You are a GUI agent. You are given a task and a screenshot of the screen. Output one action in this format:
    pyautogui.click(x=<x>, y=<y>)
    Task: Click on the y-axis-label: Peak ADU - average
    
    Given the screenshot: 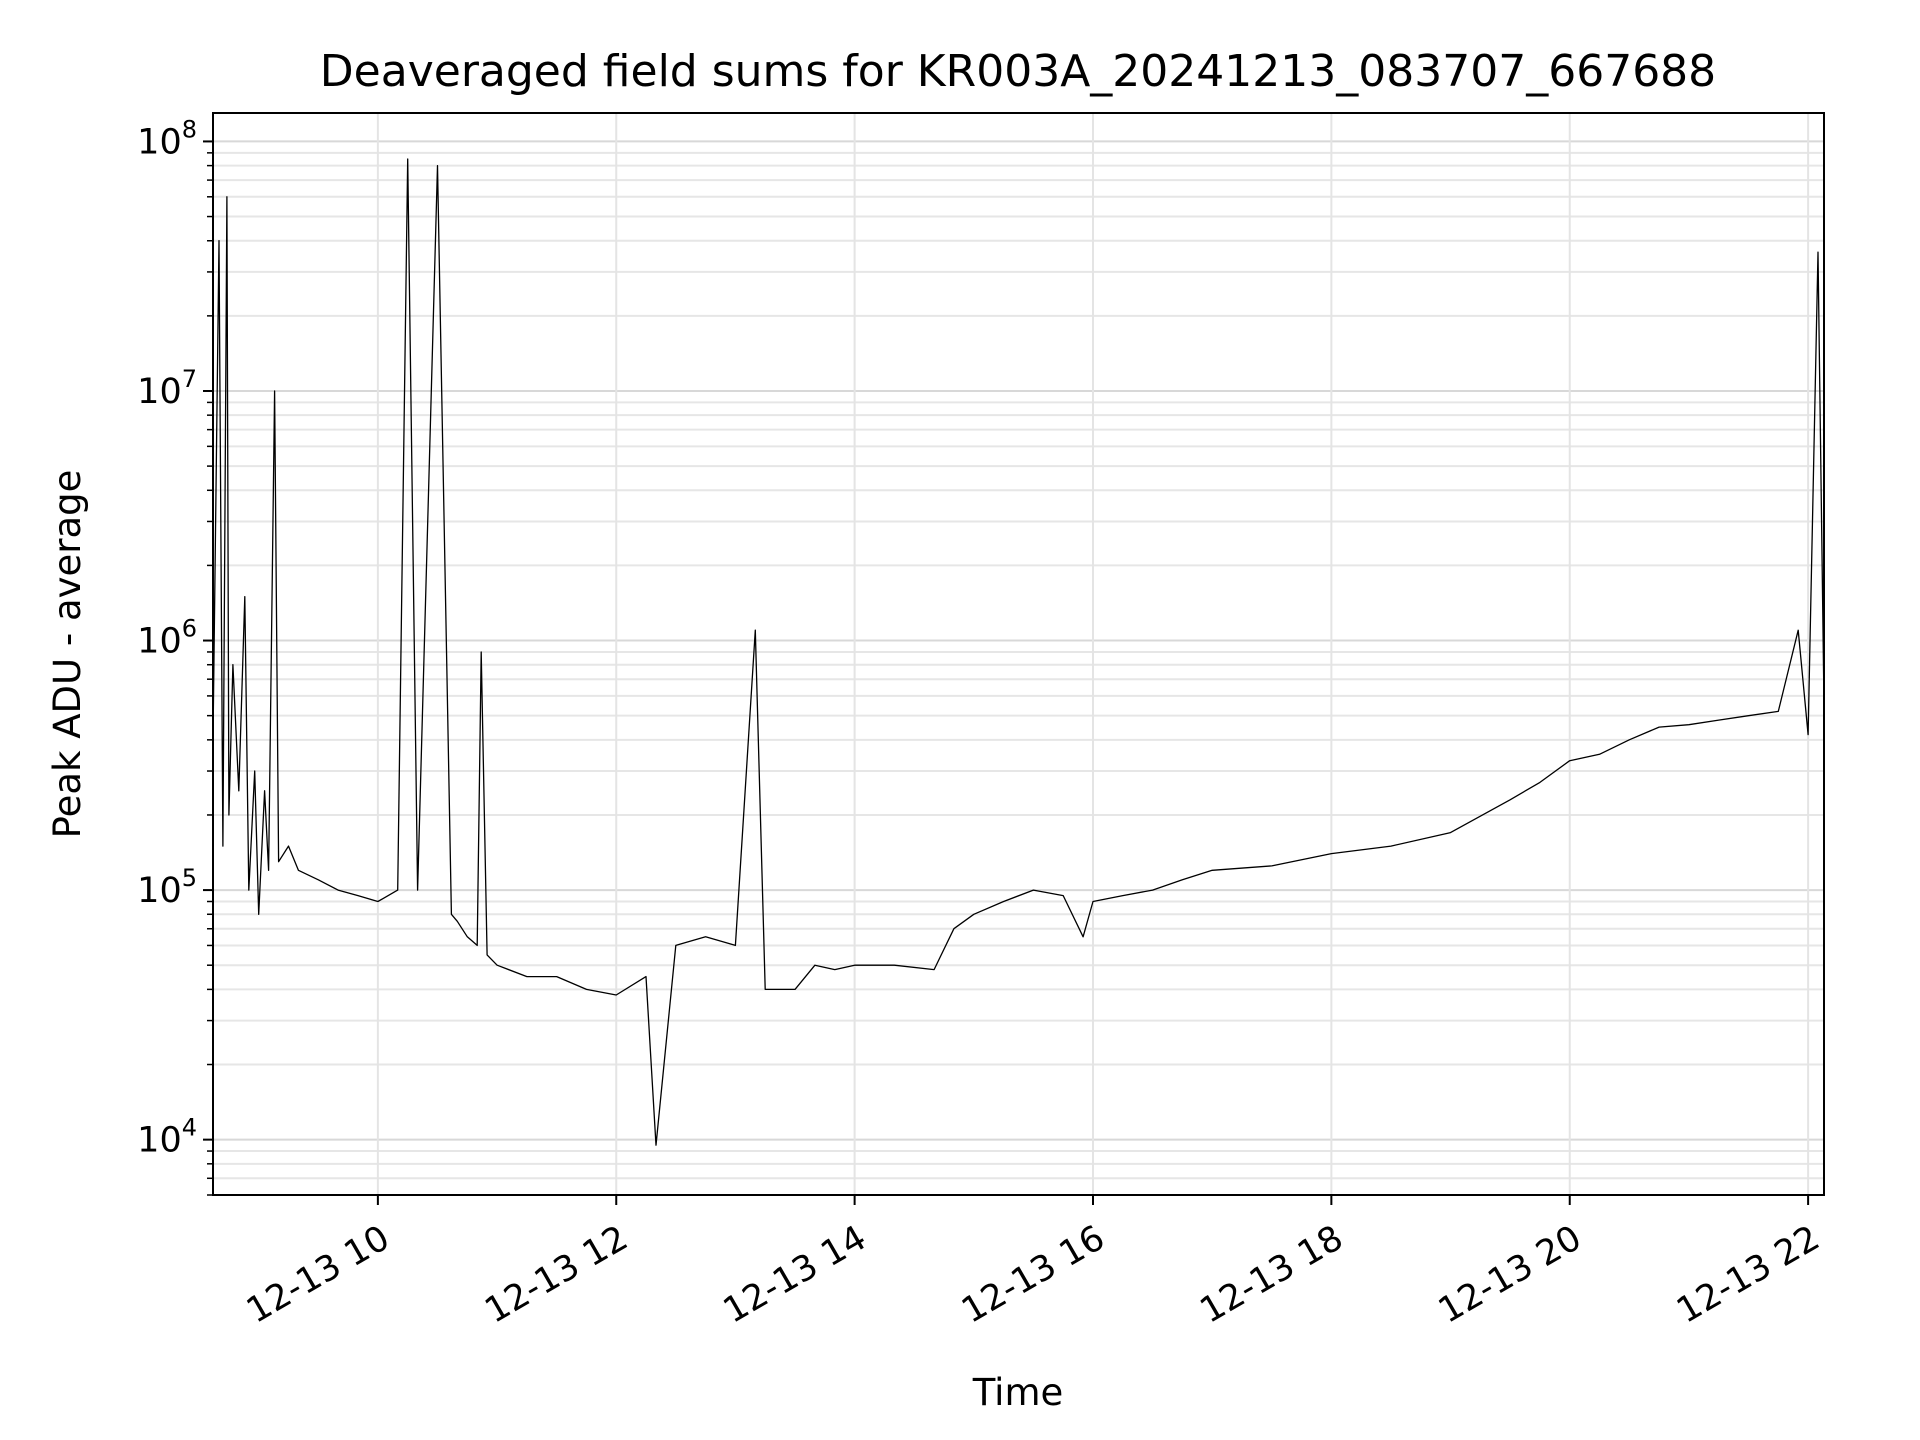 What is the action you would take?
    pyautogui.click(x=67, y=654)
    